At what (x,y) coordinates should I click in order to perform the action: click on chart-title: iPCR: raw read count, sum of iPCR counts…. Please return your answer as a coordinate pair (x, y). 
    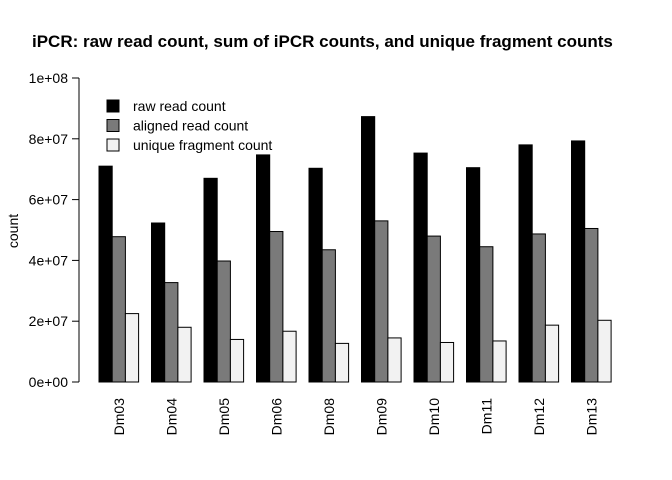
    Looking at the image, I should click on (322, 41).